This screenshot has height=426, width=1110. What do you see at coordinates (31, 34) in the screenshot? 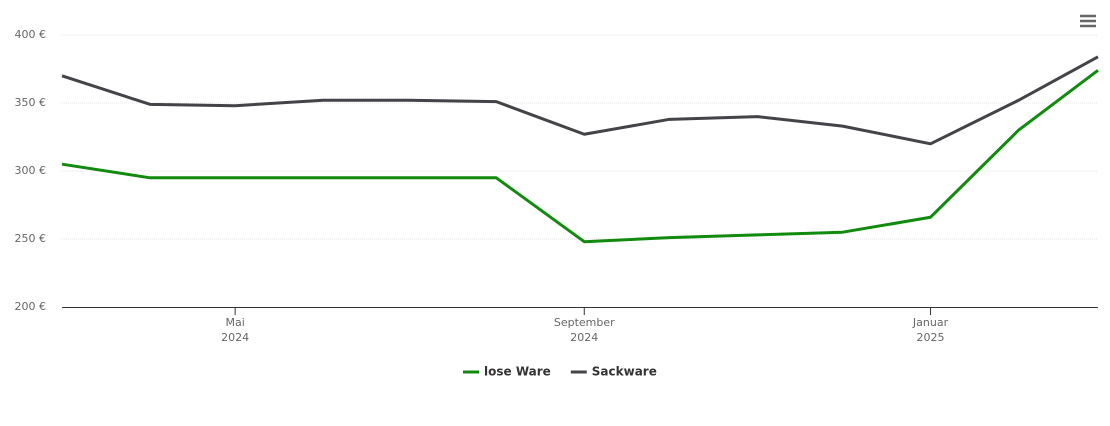
I see `y-tick-label: 400 €` at bounding box center [31, 34].